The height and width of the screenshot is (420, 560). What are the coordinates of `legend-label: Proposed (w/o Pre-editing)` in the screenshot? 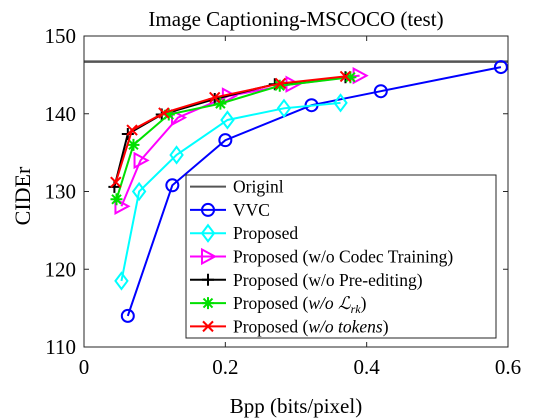 It's located at (328, 280).